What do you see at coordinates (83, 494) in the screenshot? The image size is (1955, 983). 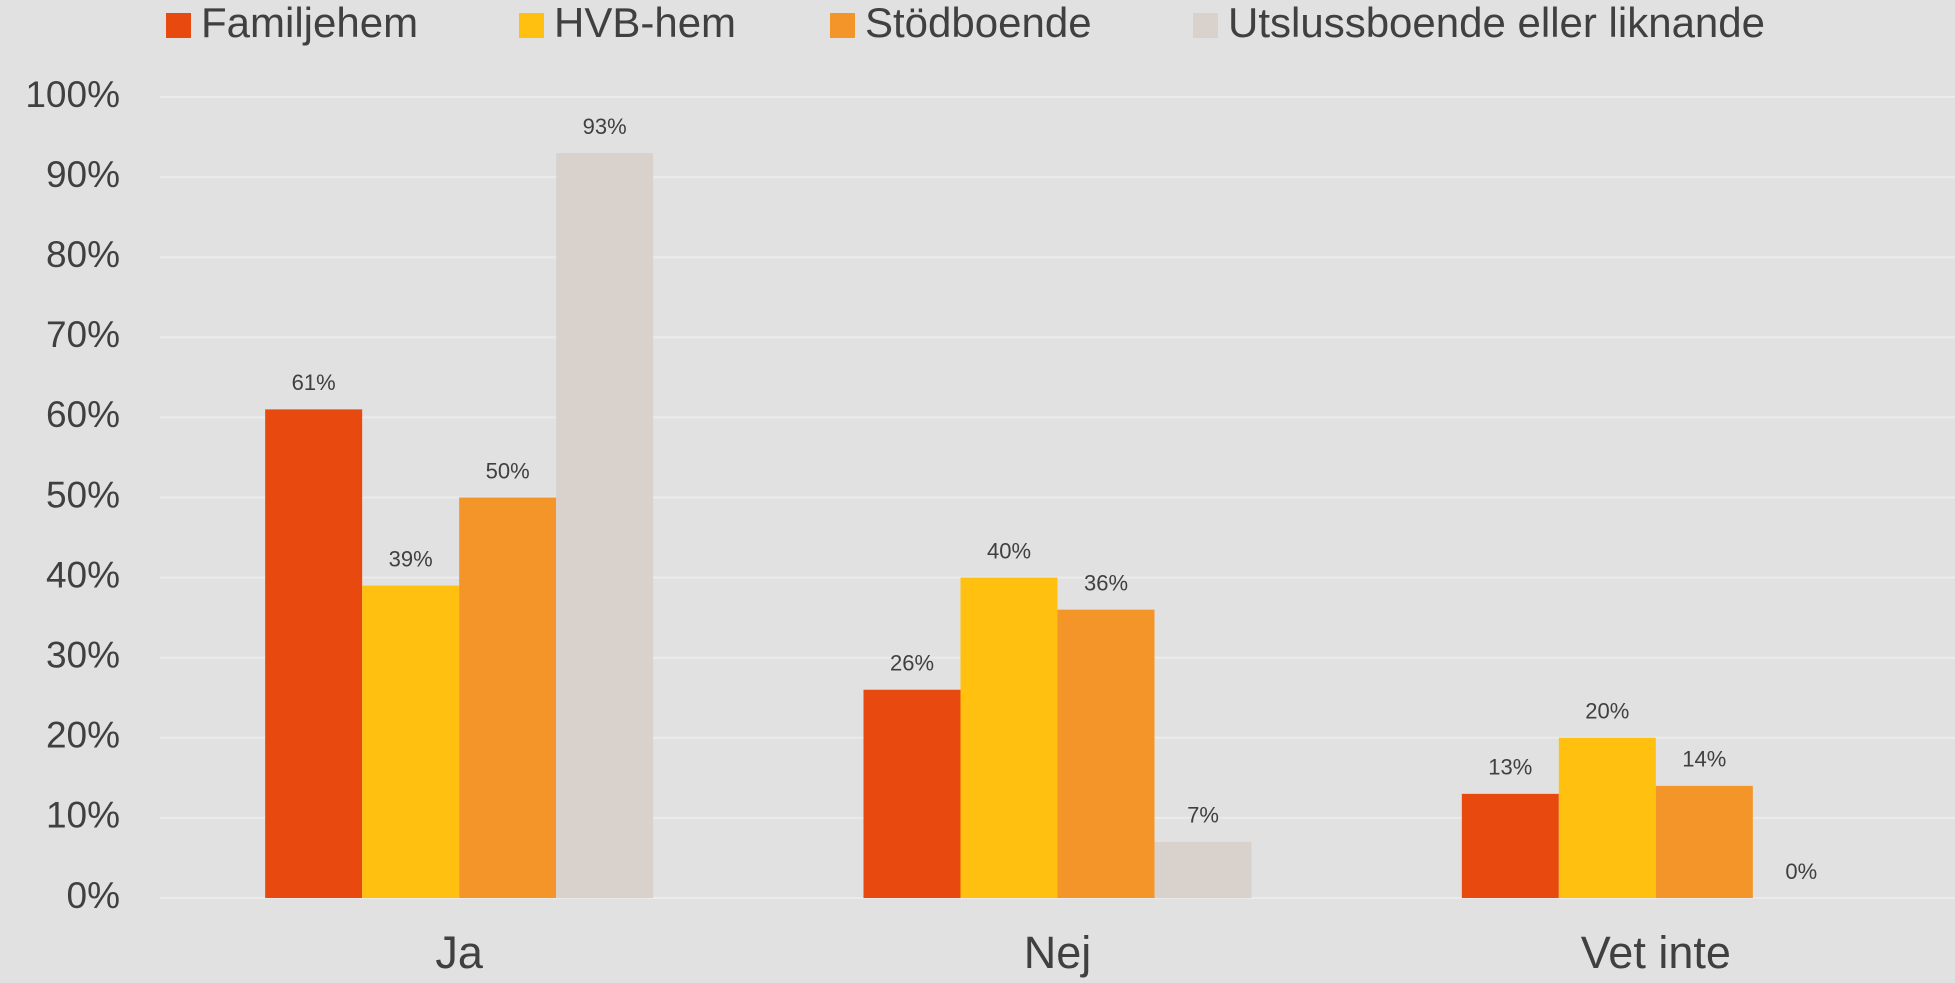 I see `y-tick-label: 50%` at bounding box center [83, 494].